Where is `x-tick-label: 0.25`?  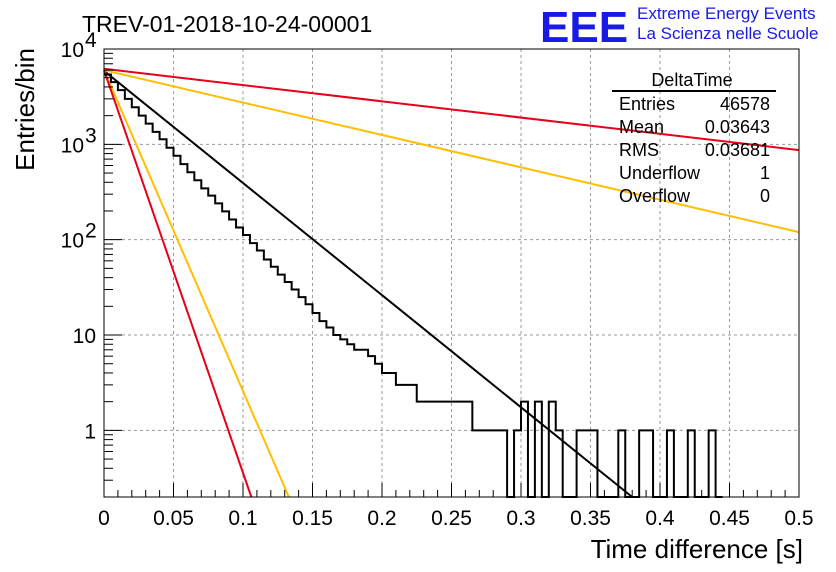
x-tick-label: 0.25 is located at coordinates (451, 518).